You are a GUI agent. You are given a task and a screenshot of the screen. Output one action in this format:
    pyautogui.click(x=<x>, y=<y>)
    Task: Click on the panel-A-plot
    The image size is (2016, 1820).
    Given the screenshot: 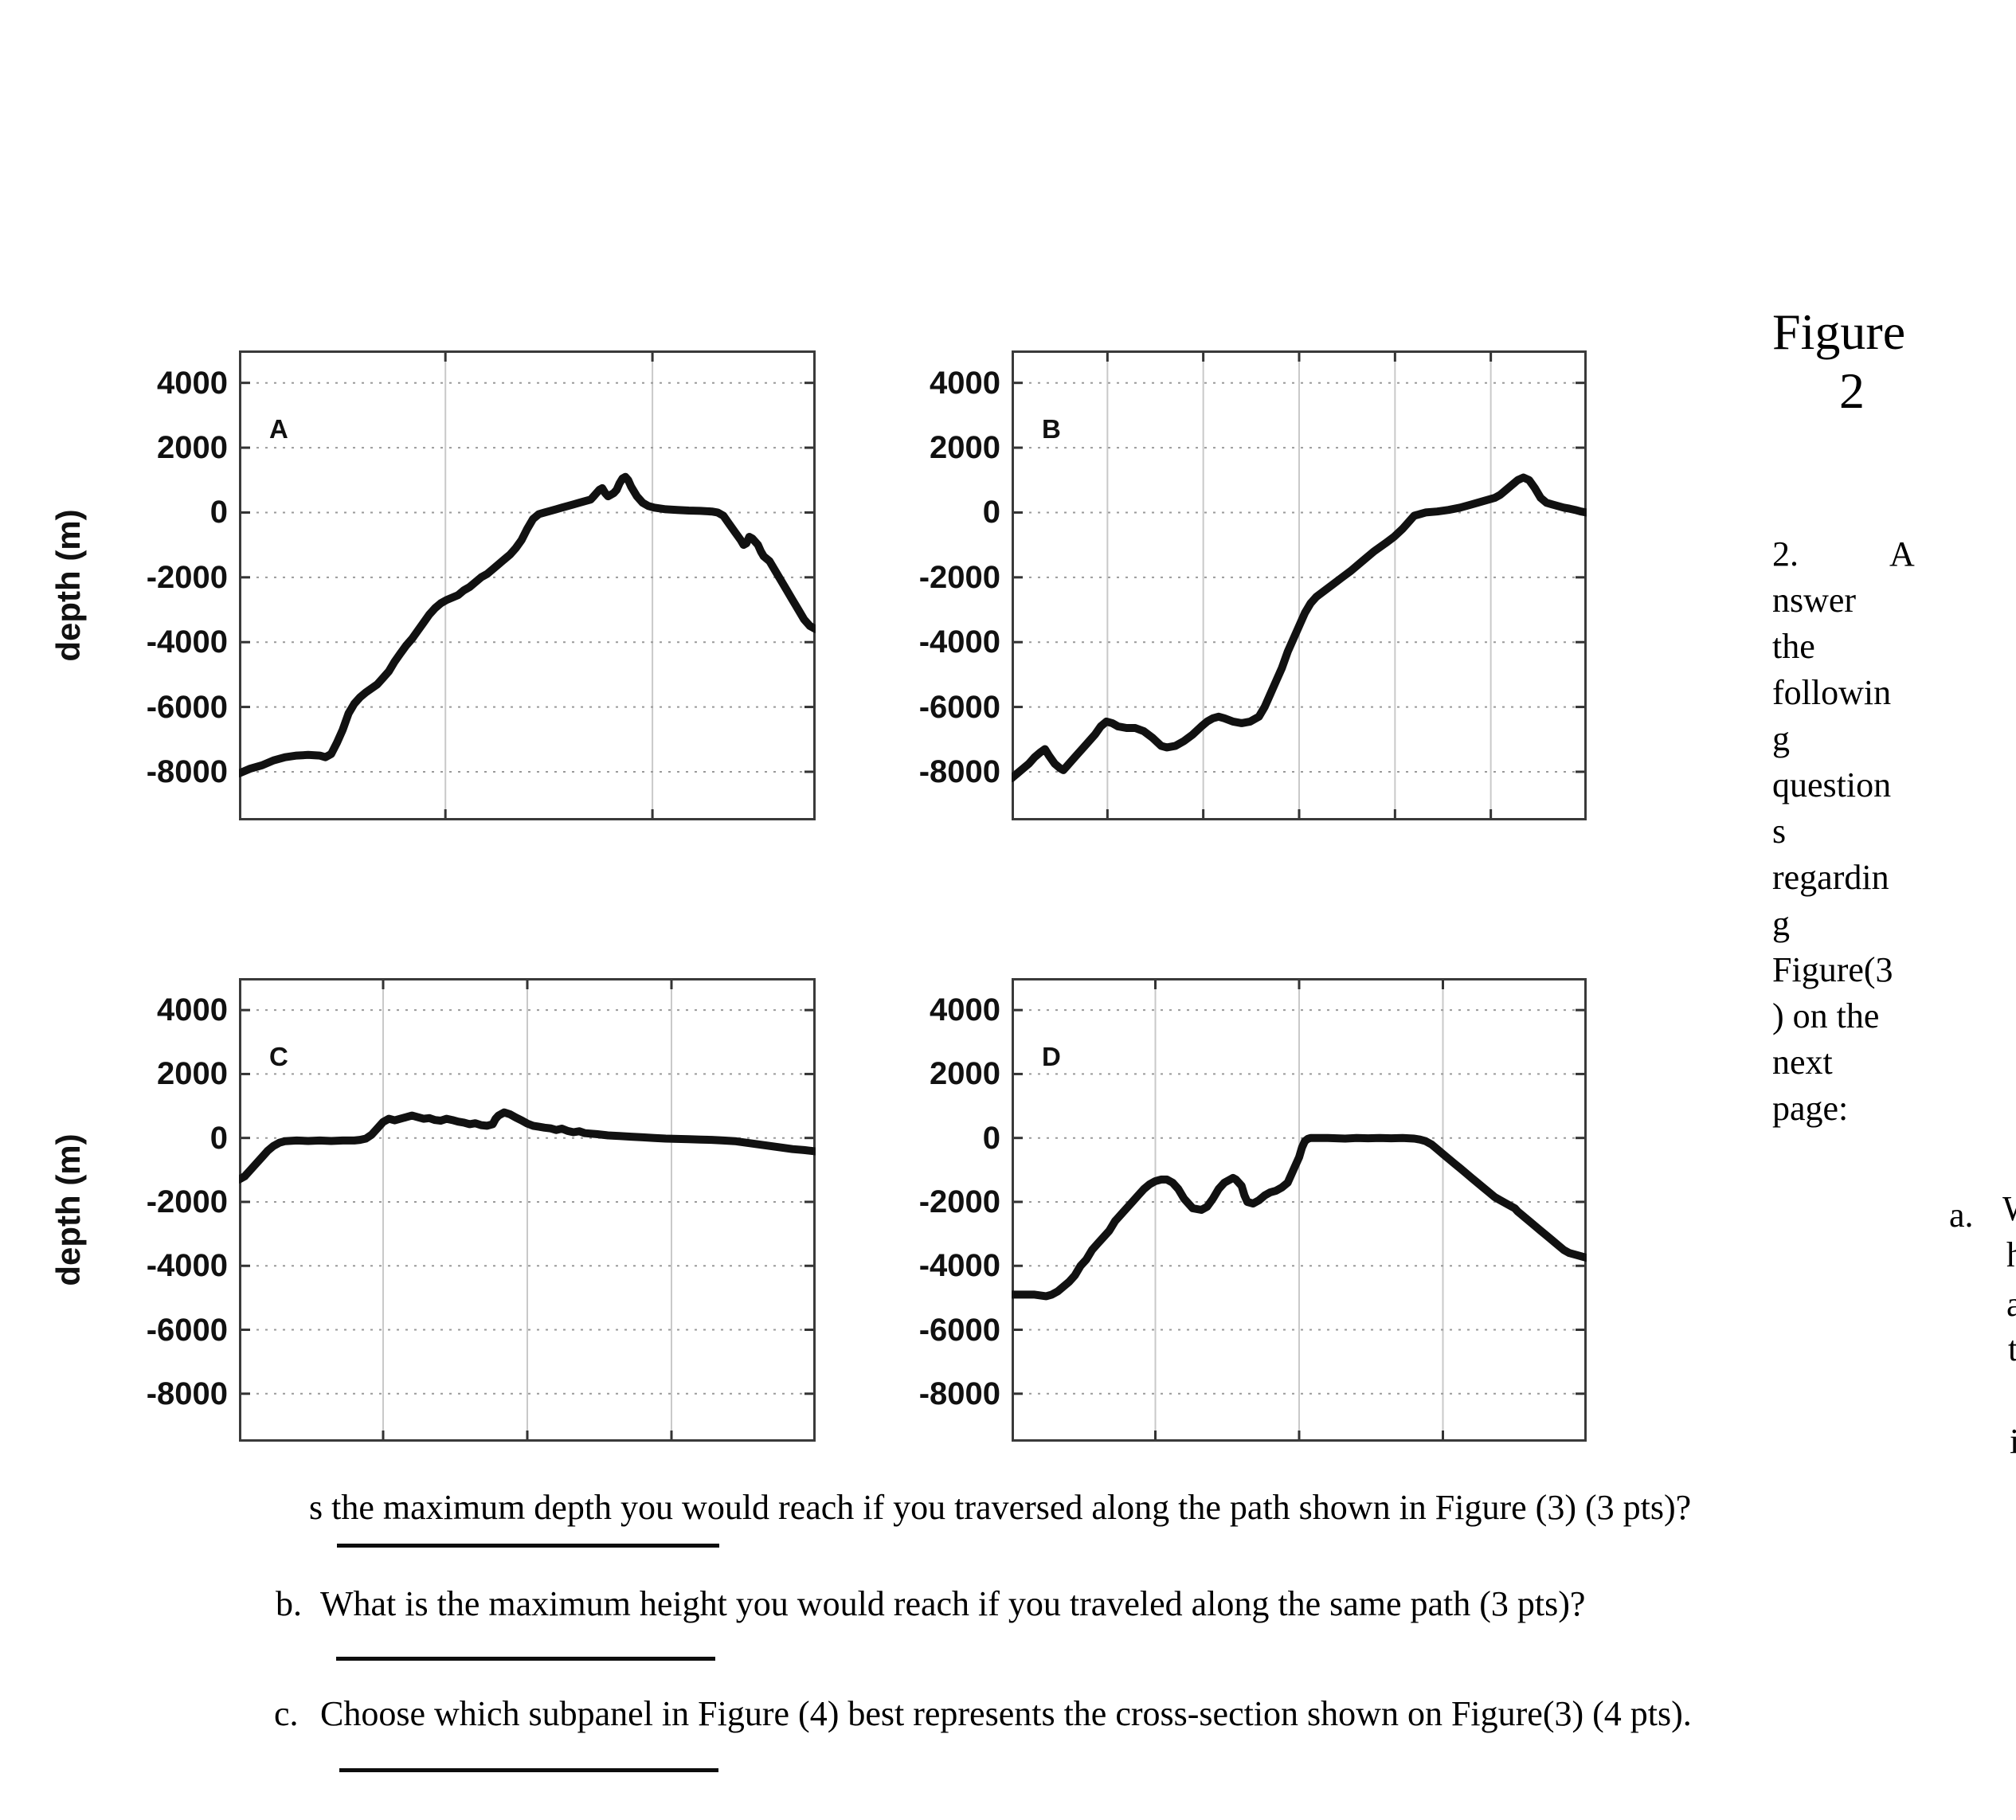 What is the action you would take?
    pyautogui.click(x=528, y=585)
    